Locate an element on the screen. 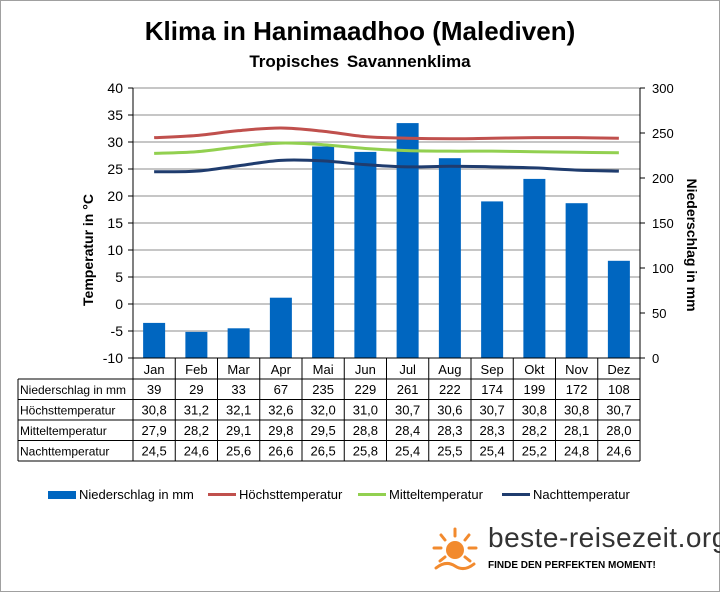 This screenshot has width=720, height=592. y-tick-label-right: 0 is located at coordinates (655, 358).